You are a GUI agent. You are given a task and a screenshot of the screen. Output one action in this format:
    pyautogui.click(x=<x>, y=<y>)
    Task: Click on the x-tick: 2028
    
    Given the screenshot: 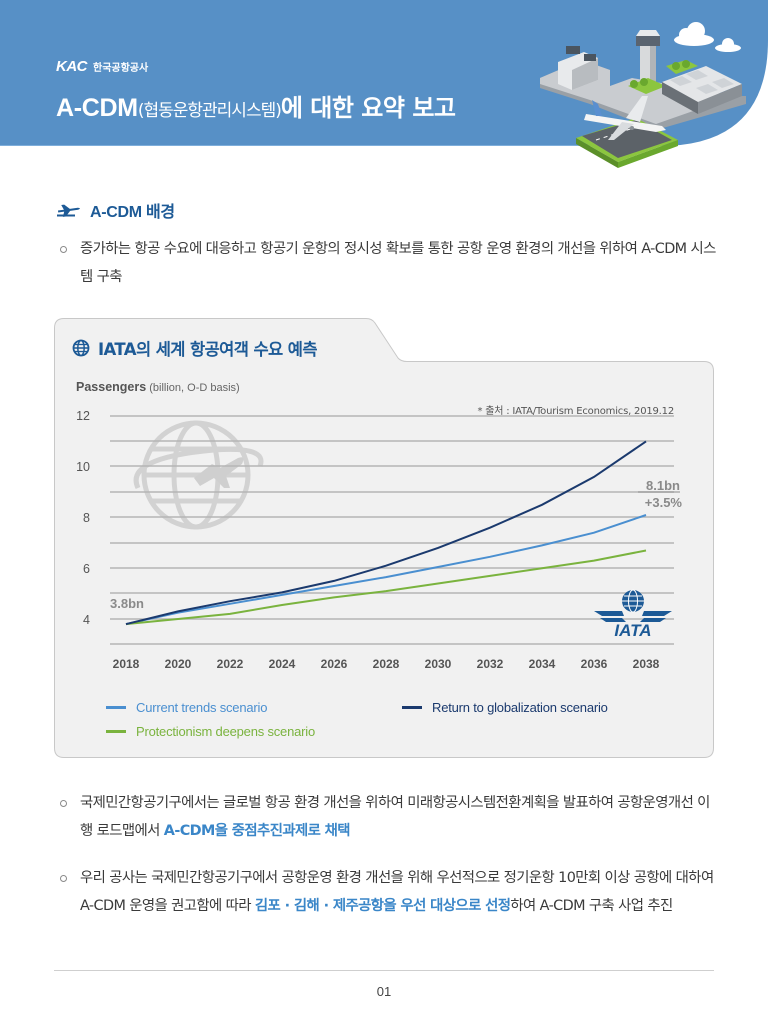 What is the action you would take?
    pyautogui.click(x=386, y=664)
    